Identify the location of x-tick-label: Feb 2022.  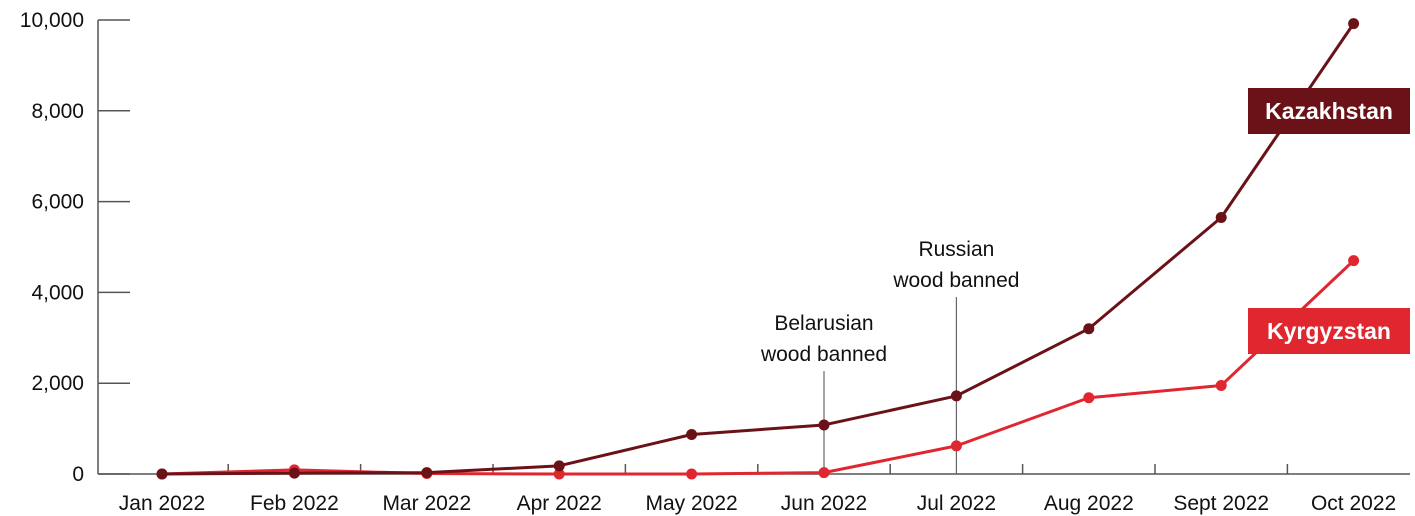
(294, 503).